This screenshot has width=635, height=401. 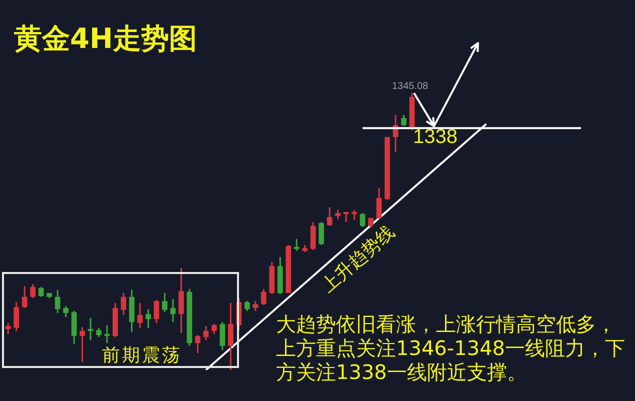 I want to click on chart-title: 黄金4H走势图, so click(x=105, y=39).